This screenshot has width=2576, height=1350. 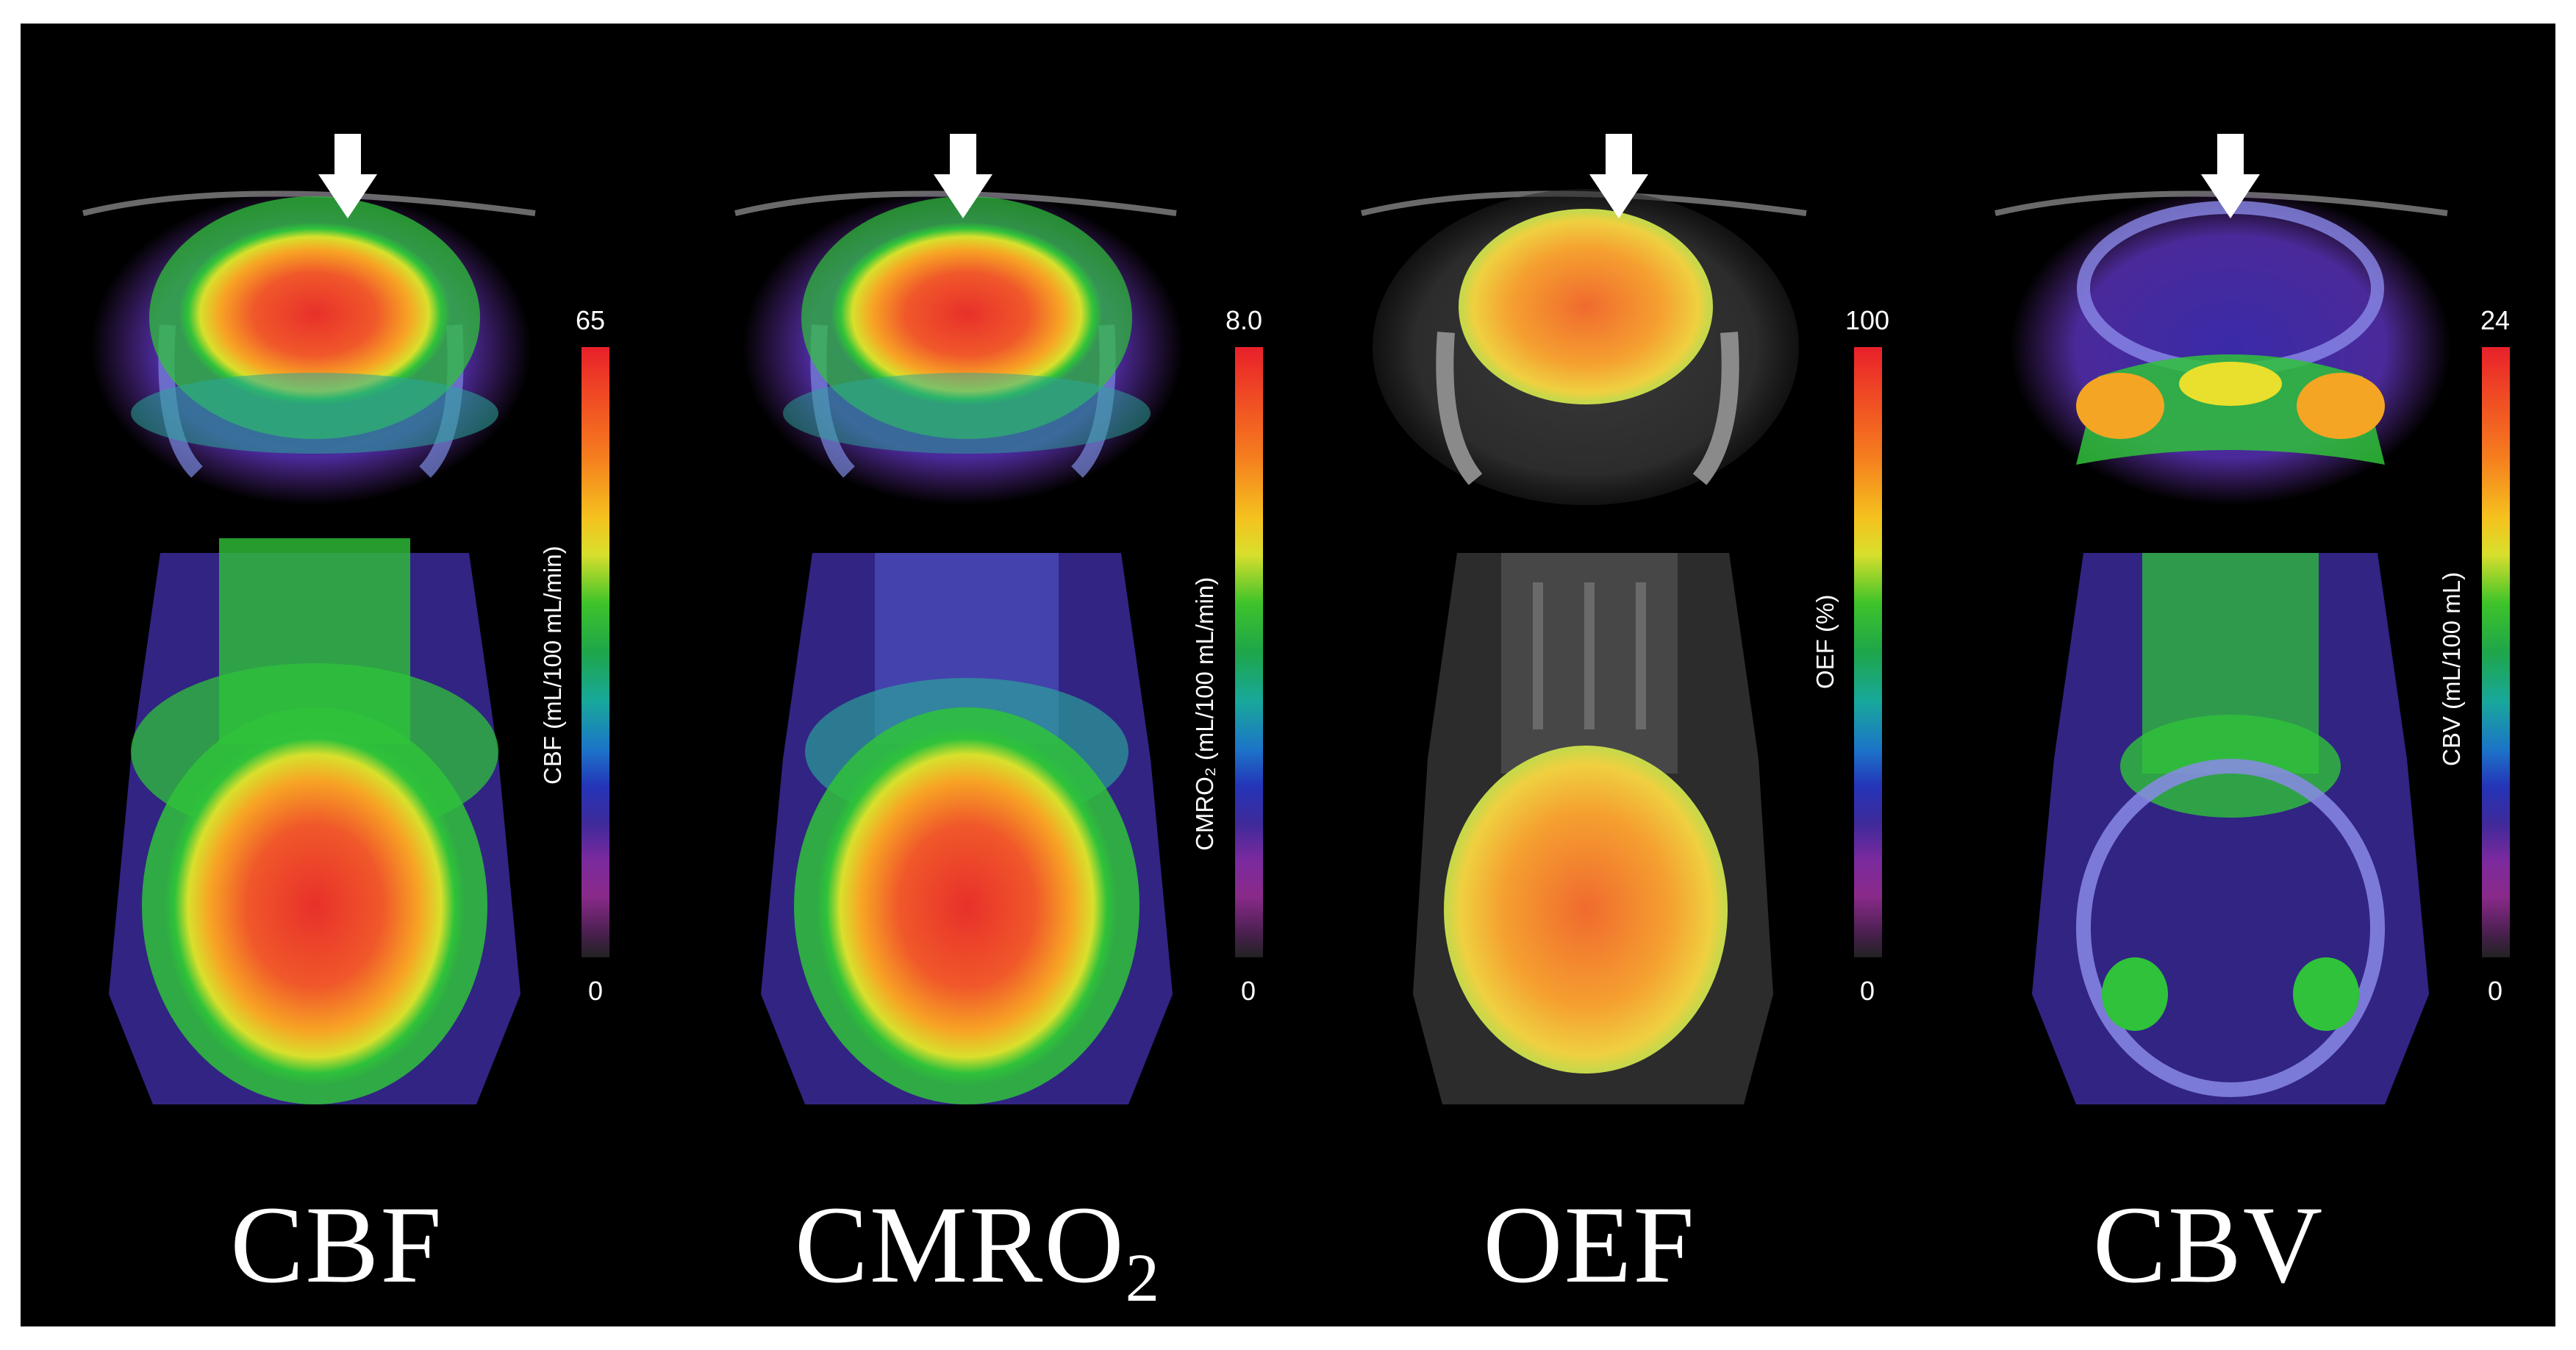 I want to click on cbf-scale-min: 0, so click(x=596, y=991).